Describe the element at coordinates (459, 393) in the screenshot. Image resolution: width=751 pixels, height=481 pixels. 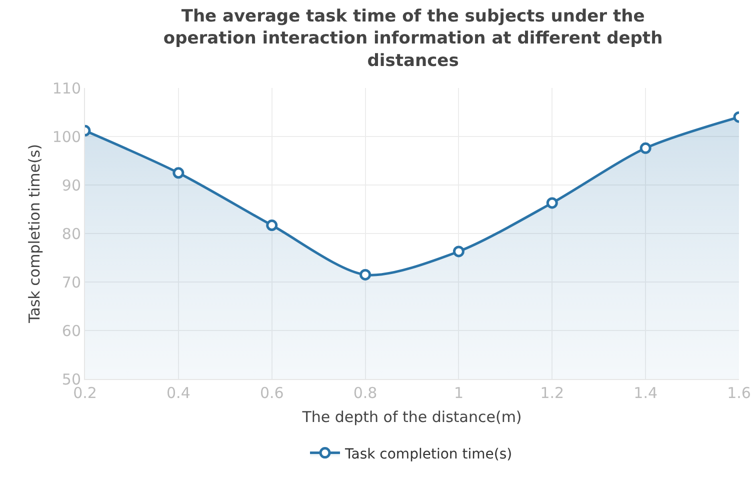
I see `x-tick-label: 1` at that location.